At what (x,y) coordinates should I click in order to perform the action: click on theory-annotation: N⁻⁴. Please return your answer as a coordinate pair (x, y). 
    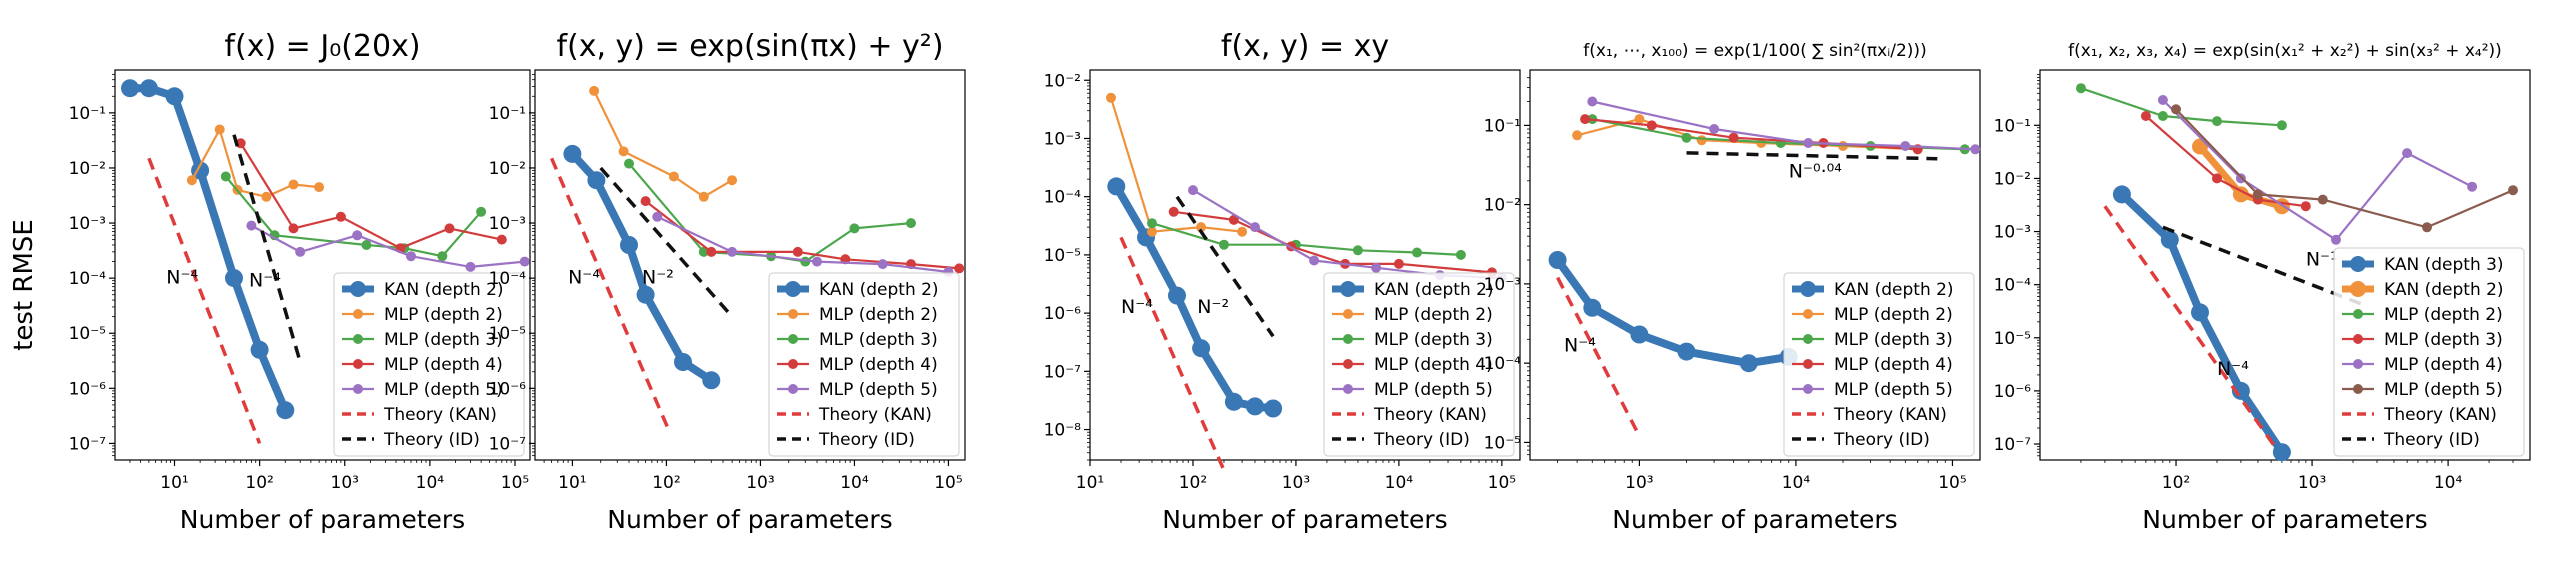
    Looking at the image, I should click on (1137, 307).